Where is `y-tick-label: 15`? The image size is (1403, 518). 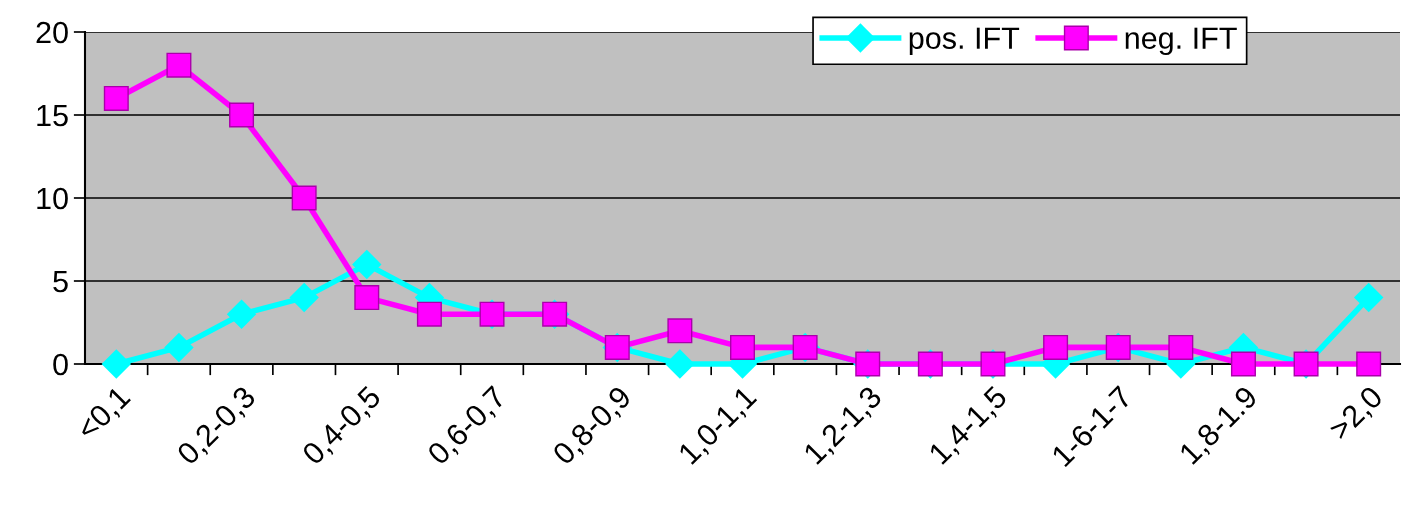
y-tick-label: 15 is located at coordinates (52, 116).